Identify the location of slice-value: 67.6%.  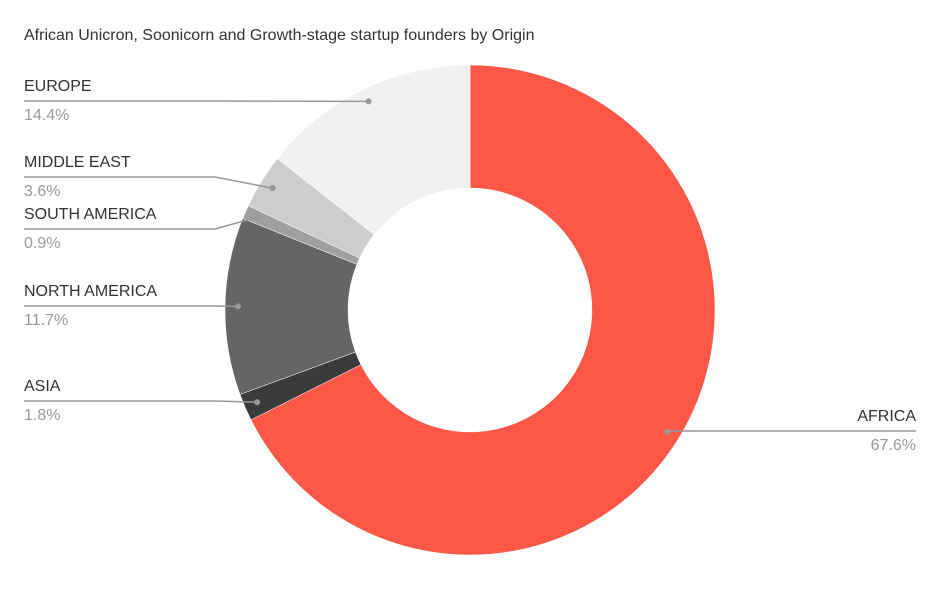
(893, 445).